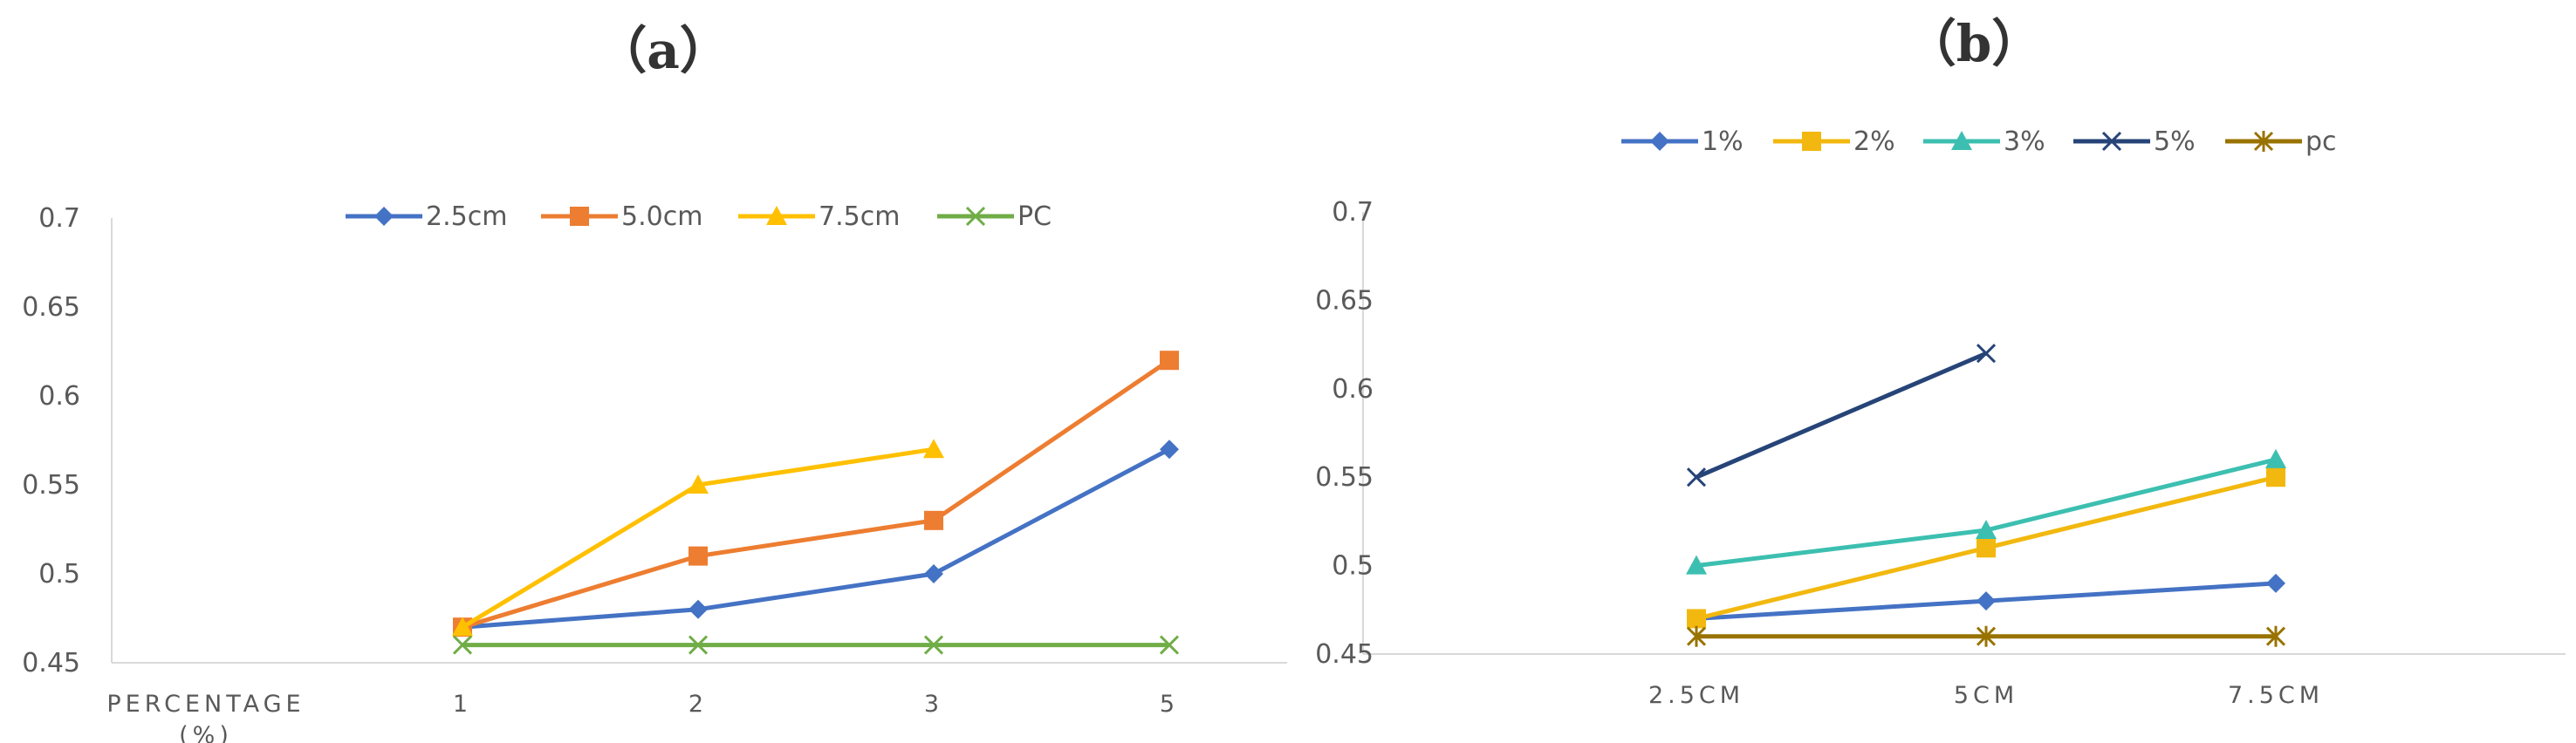 This screenshot has height=743, width=2576. I want to click on legend-item: 2.5cm, so click(426, 216).